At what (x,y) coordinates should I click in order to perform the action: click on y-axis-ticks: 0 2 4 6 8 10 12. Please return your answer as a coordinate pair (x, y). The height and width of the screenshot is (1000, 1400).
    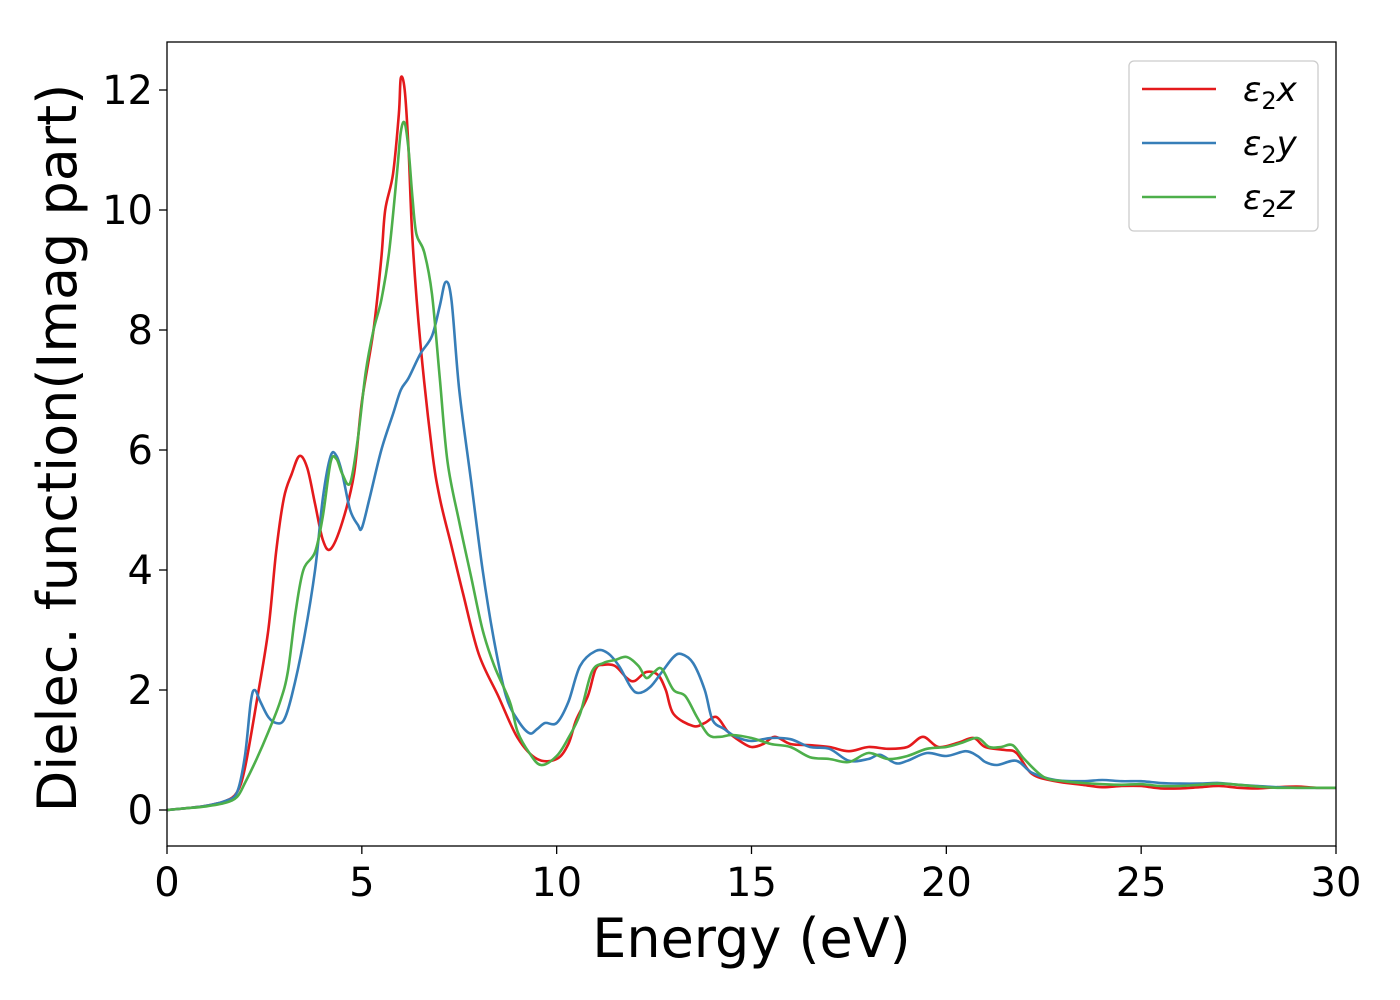
    Looking at the image, I should click on (134, 451).